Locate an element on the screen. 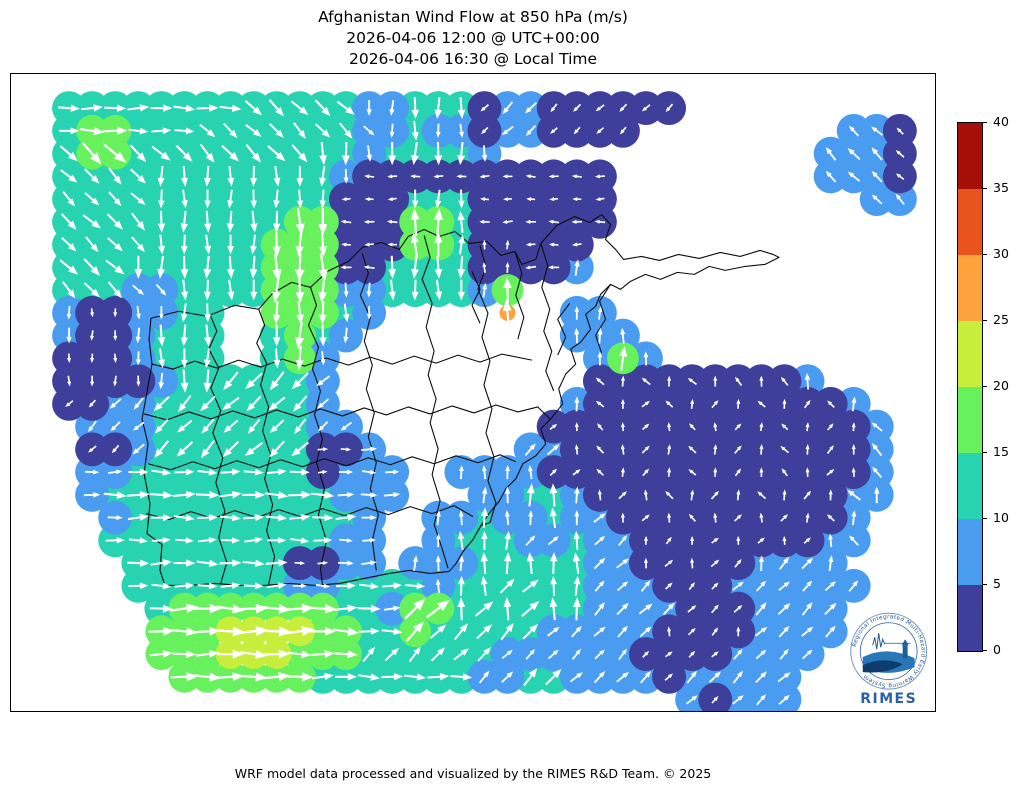 Image resolution: width=1021 pixels, height=799 pixels. title-utc-time: 2026-04-06 12:00 @ UTC+00:00 is located at coordinates (473, 38).